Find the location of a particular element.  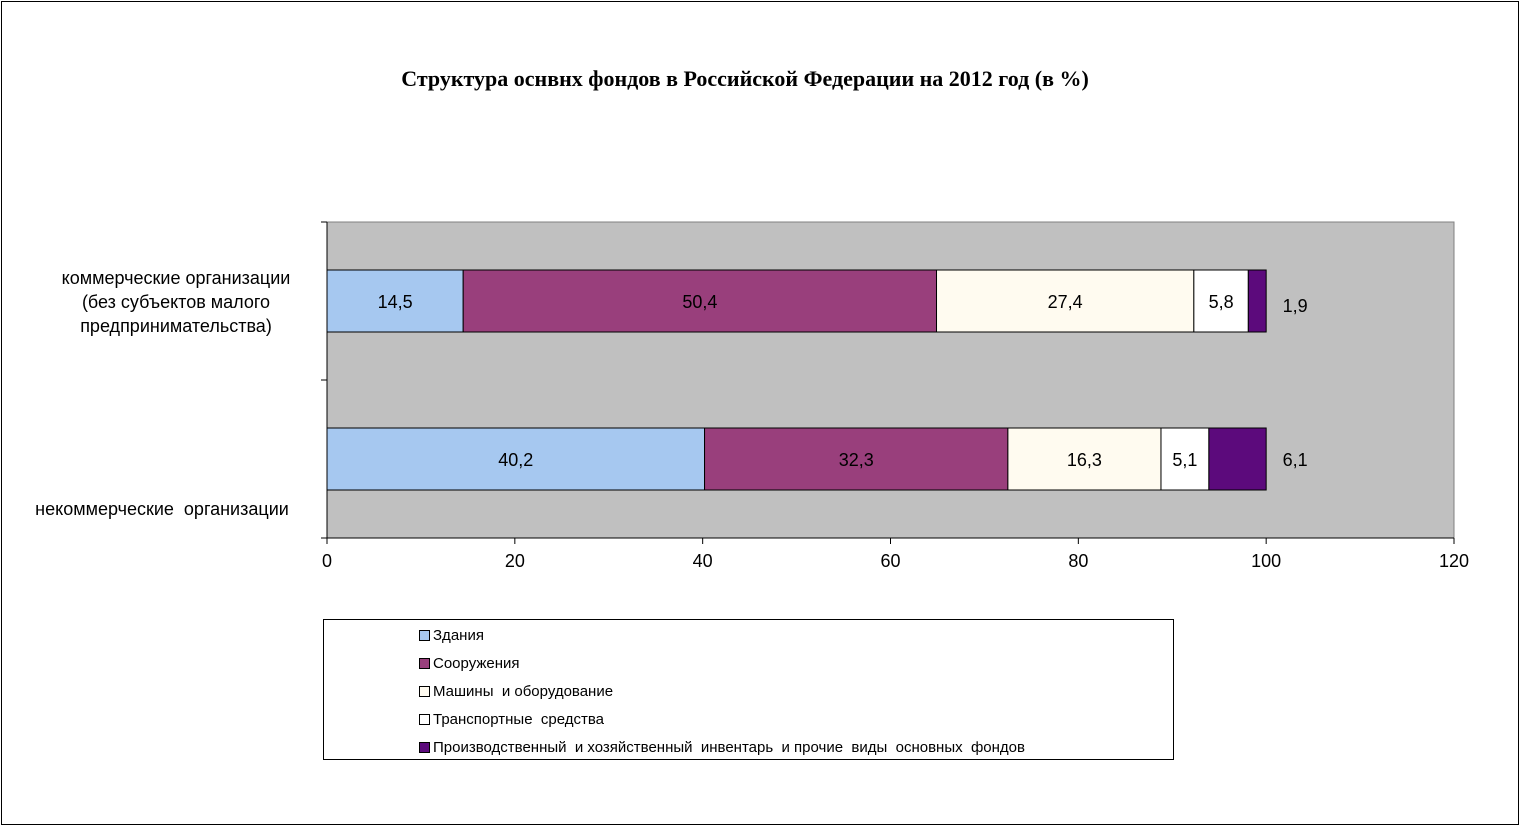

data-label: 6,1 is located at coordinates (1295, 460).